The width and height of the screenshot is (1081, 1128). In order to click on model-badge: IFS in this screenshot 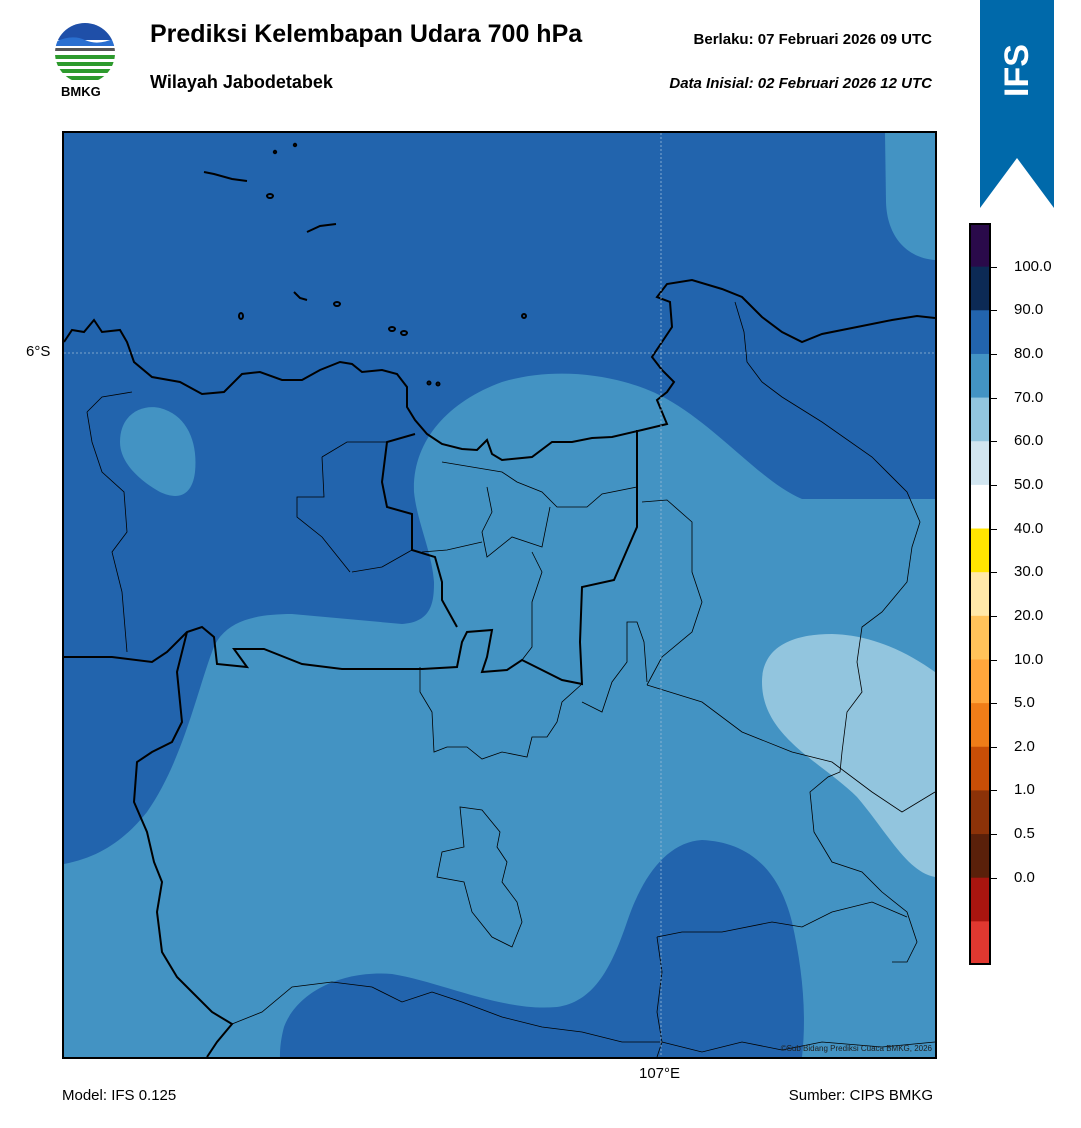, I will do `click(1017, 104)`.